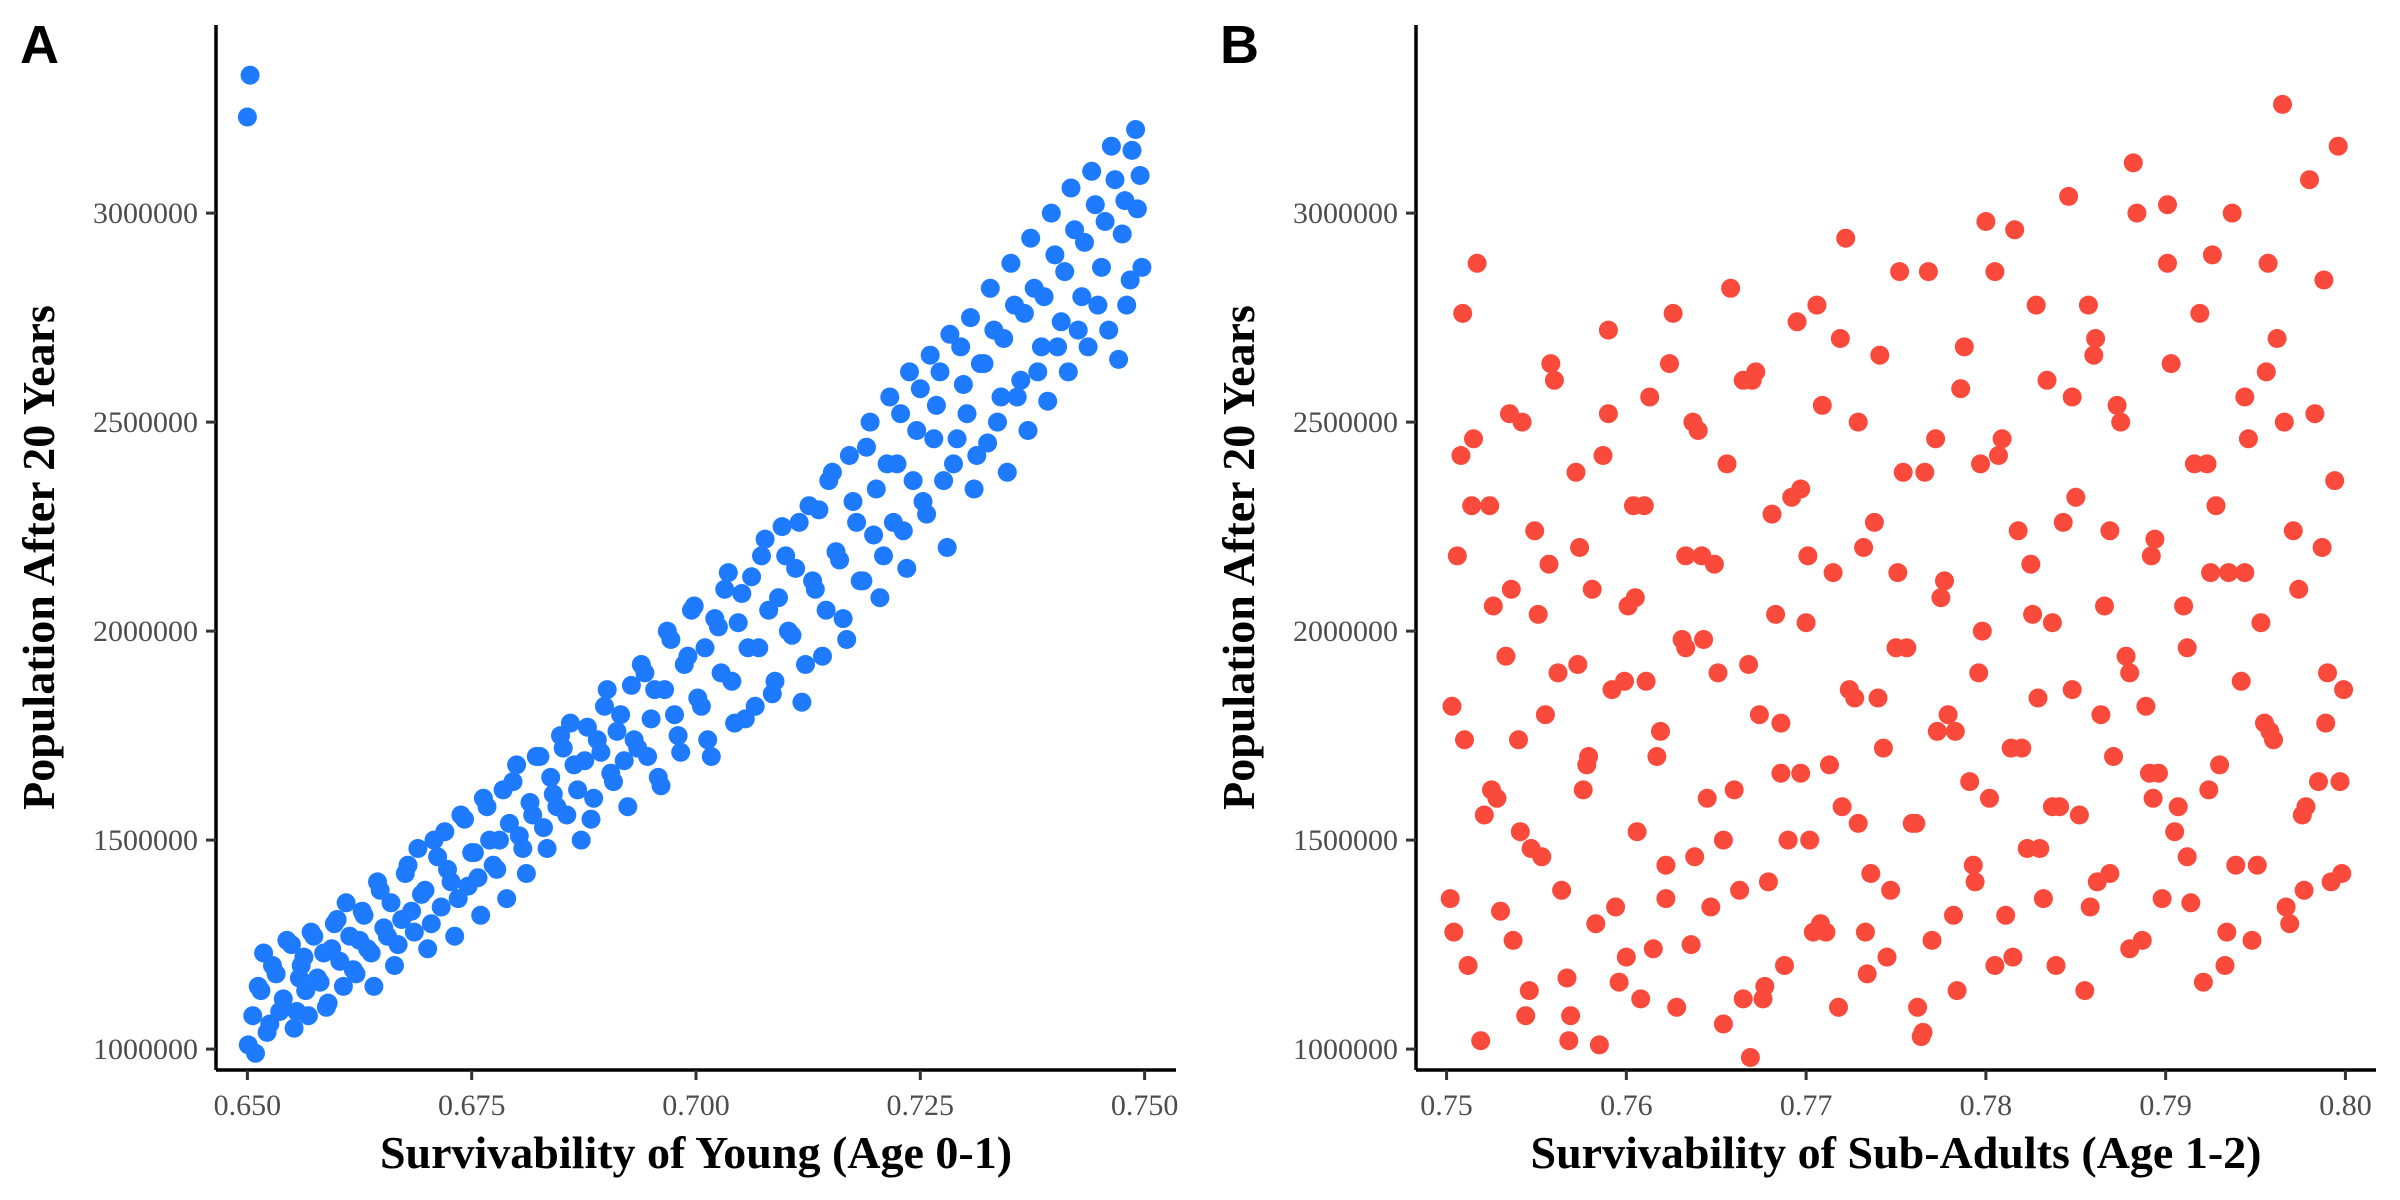 The height and width of the screenshot is (1200, 2400). What do you see at coordinates (1345, 631) in the screenshot?
I see `y-tick-label: 2000000` at bounding box center [1345, 631].